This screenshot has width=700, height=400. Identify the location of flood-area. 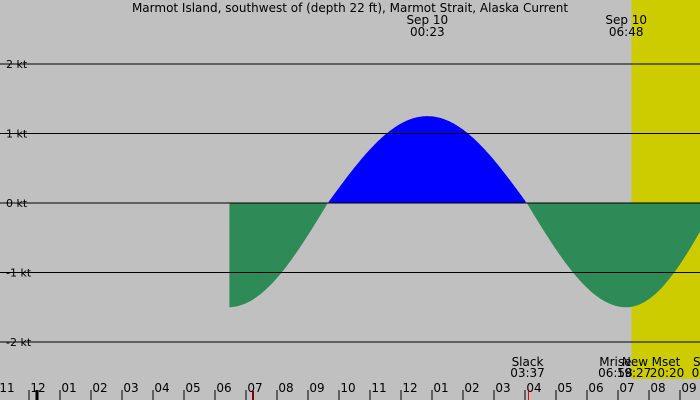
(427, 159).